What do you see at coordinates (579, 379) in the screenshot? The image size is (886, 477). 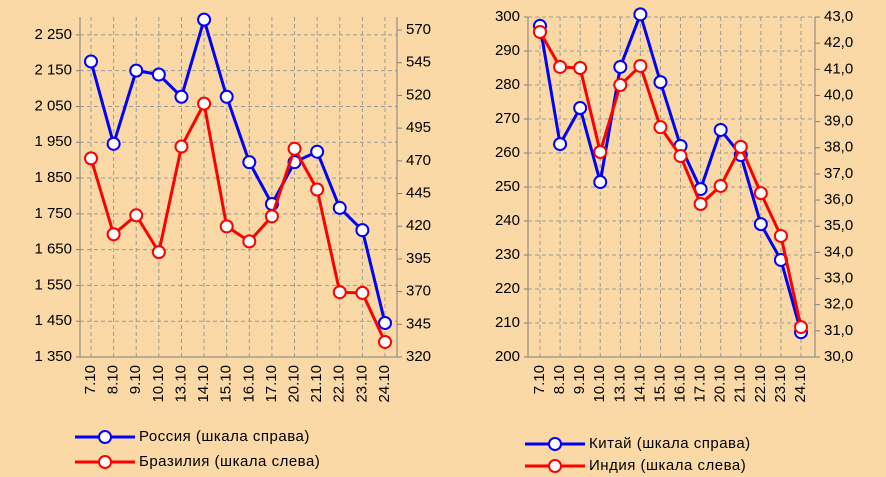 I see `x-tick-label: 9.10` at bounding box center [579, 379].